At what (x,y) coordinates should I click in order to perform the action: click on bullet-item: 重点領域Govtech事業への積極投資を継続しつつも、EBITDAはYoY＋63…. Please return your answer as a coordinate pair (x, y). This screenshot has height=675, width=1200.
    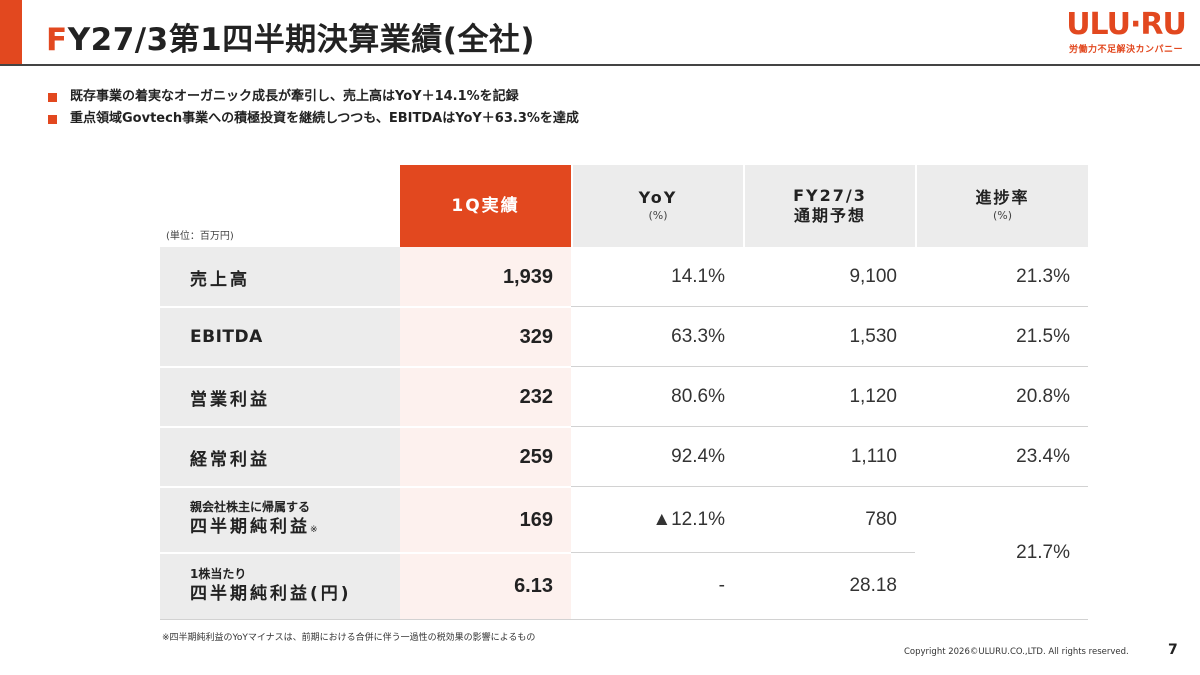
    Looking at the image, I should click on (313, 119).